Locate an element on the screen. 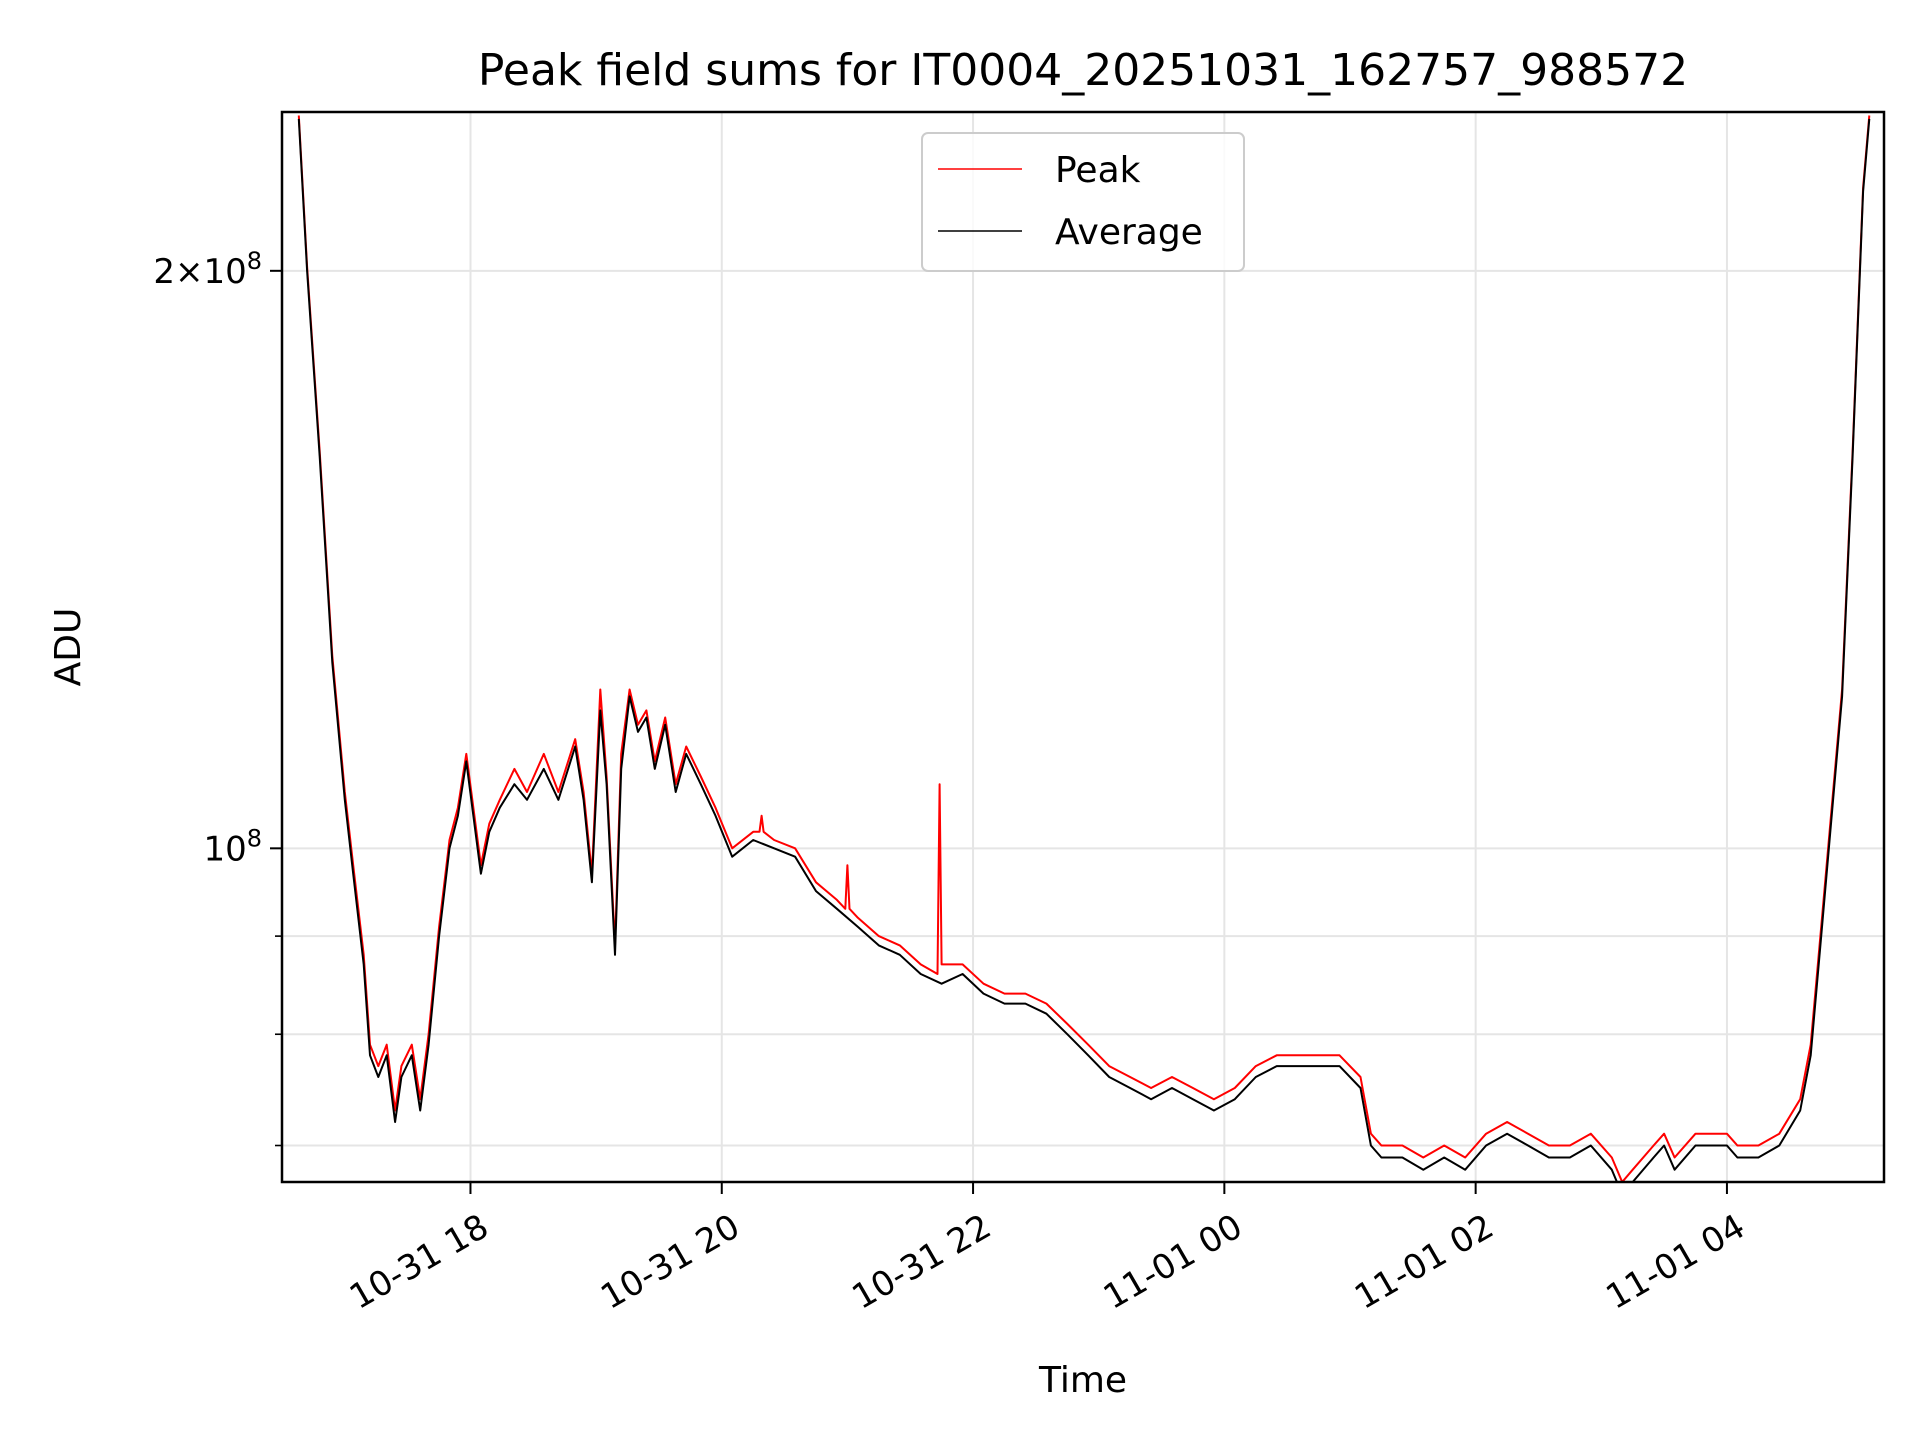 Image resolution: width=1920 pixels, height=1440 pixels. legend: Peak Average is located at coordinates (1083, 202).